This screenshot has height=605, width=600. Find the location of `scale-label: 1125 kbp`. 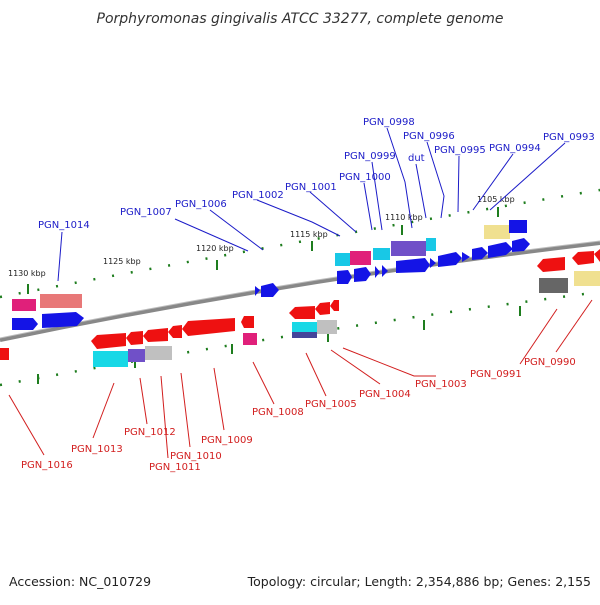

scale-label: 1125 kbp is located at coordinates (122, 261).